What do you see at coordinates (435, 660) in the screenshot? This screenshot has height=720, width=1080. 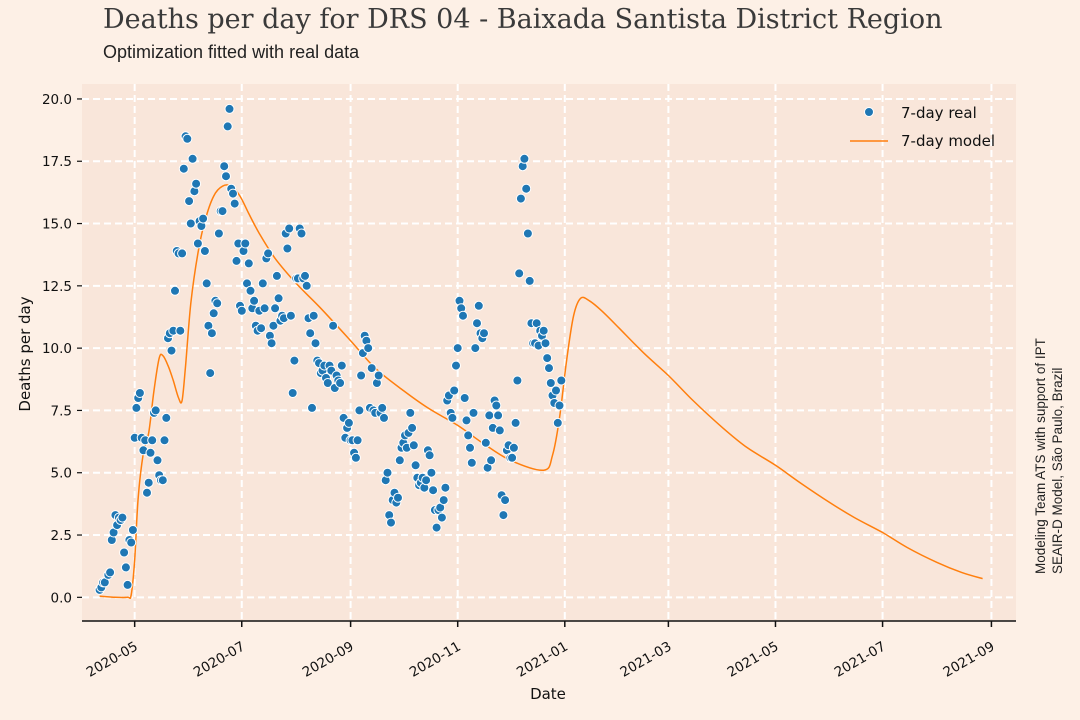 I see `x-tick-label: 2020-11` at bounding box center [435, 660].